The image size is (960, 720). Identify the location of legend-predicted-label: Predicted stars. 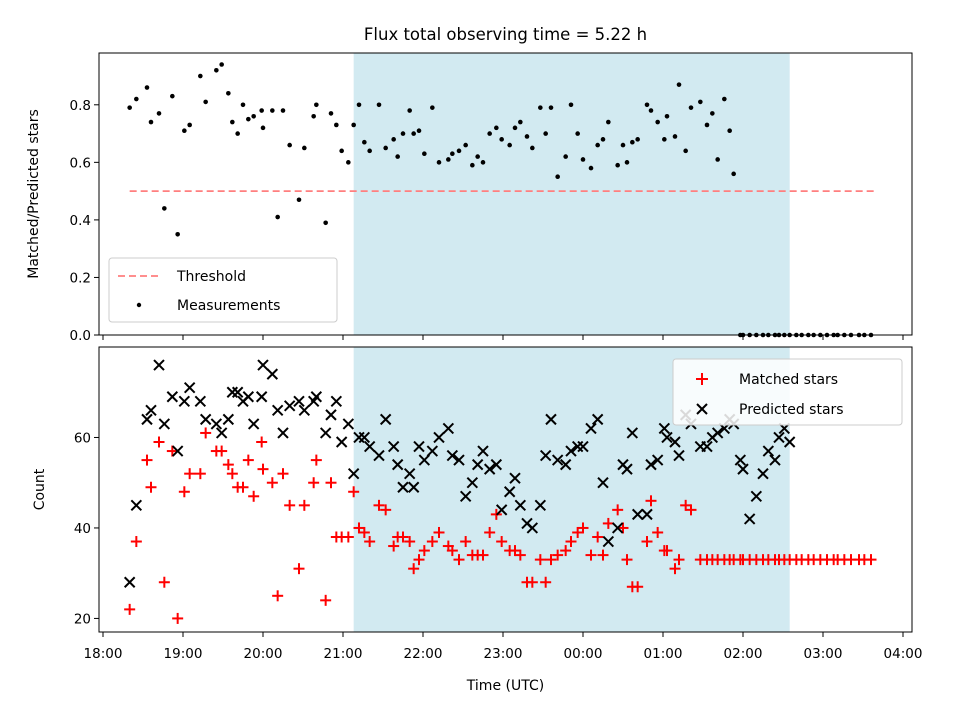
(791, 410).